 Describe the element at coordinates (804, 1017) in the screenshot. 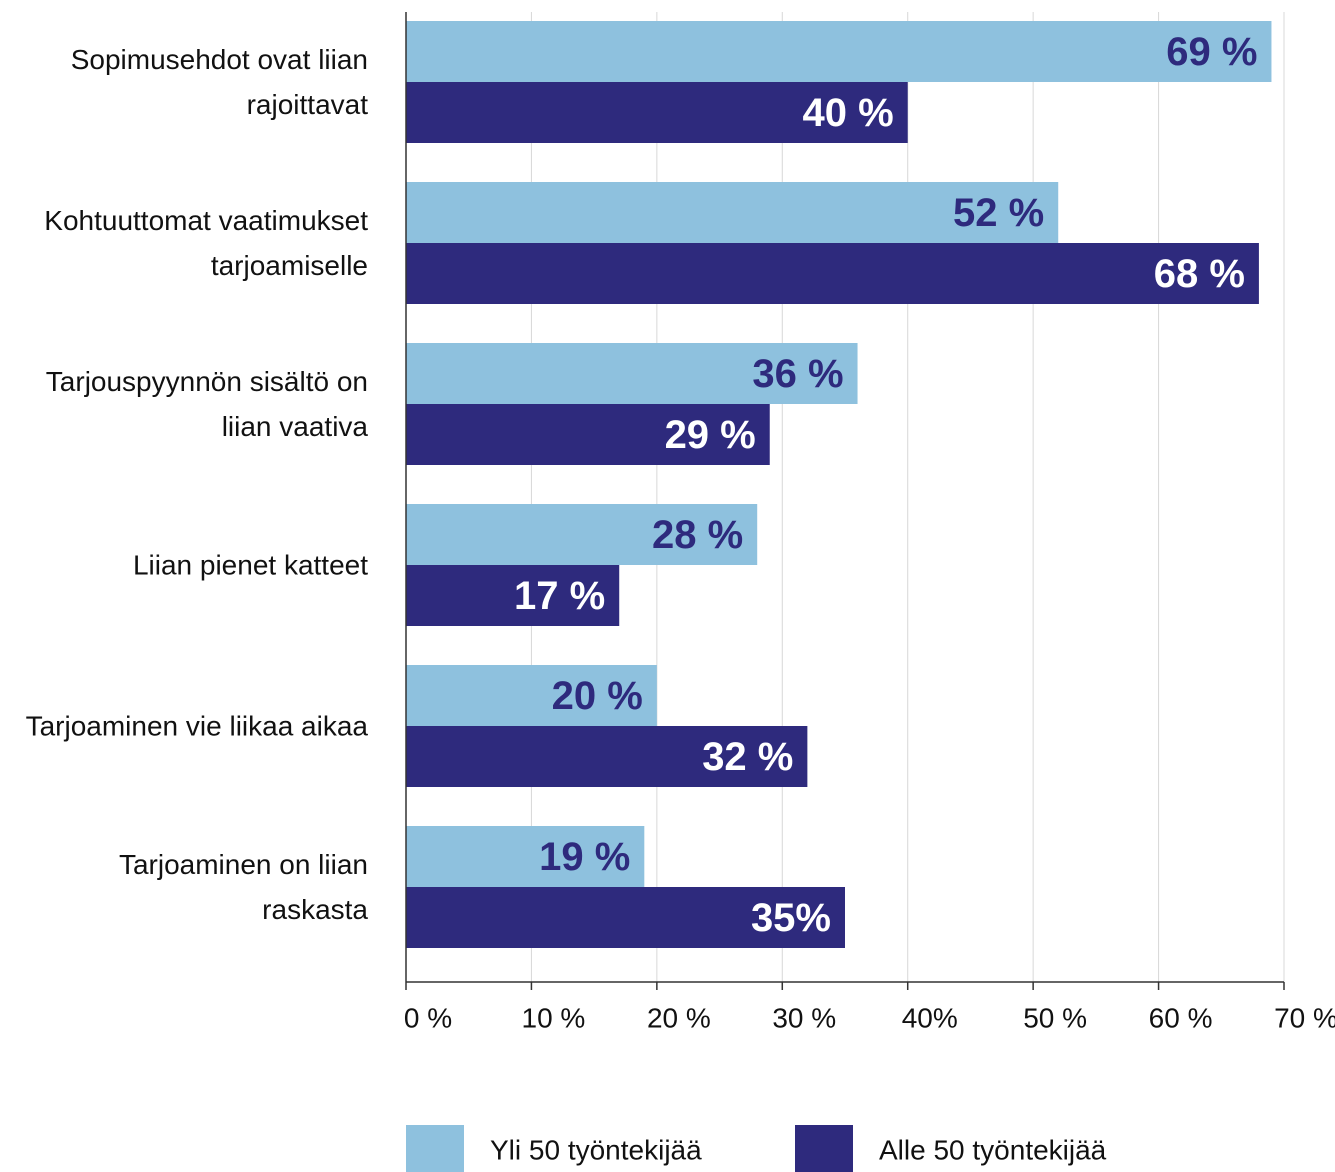

I see `x-tick-label: 30 %` at that location.